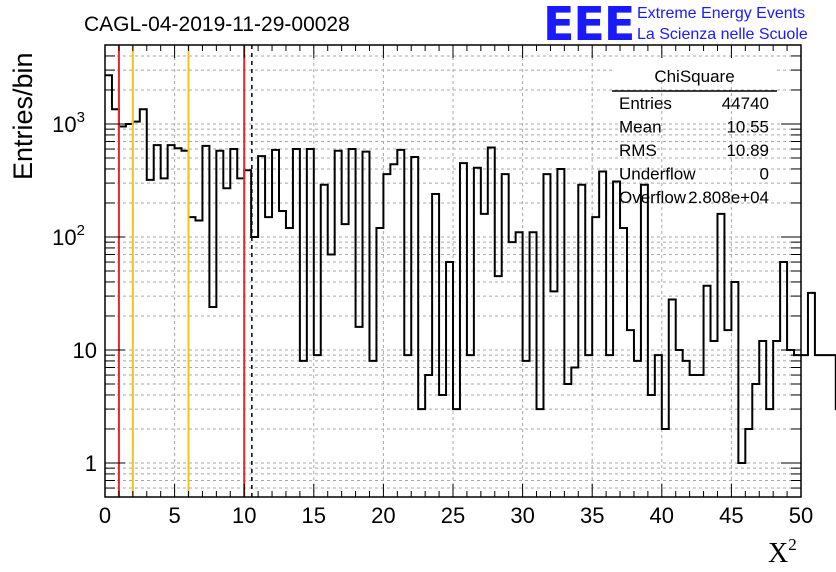  I want to click on stats-row-value: 10.55, so click(747, 127).